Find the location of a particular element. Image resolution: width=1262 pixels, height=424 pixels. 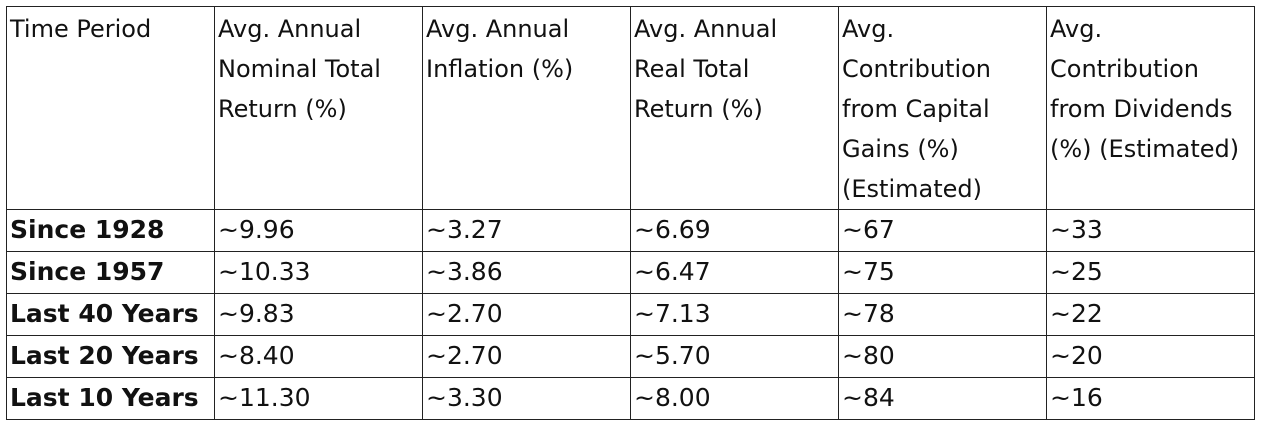

cell-capital-gains: ~67 is located at coordinates (942, 230).